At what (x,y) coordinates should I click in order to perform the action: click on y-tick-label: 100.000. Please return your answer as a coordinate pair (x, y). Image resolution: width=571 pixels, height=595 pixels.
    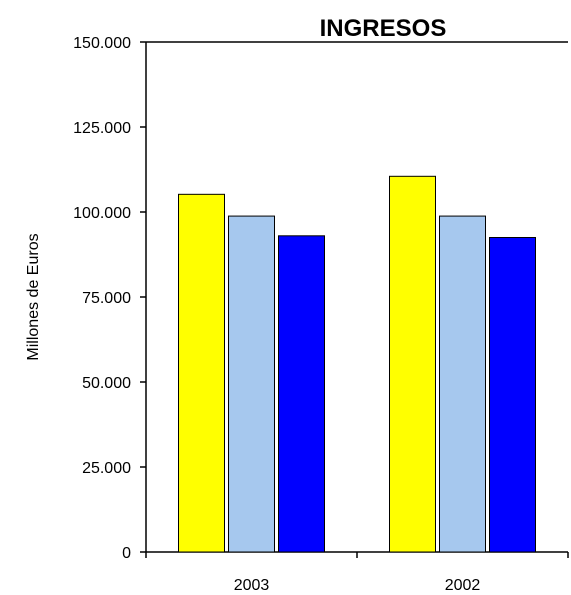
    Looking at the image, I should click on (102, 213).